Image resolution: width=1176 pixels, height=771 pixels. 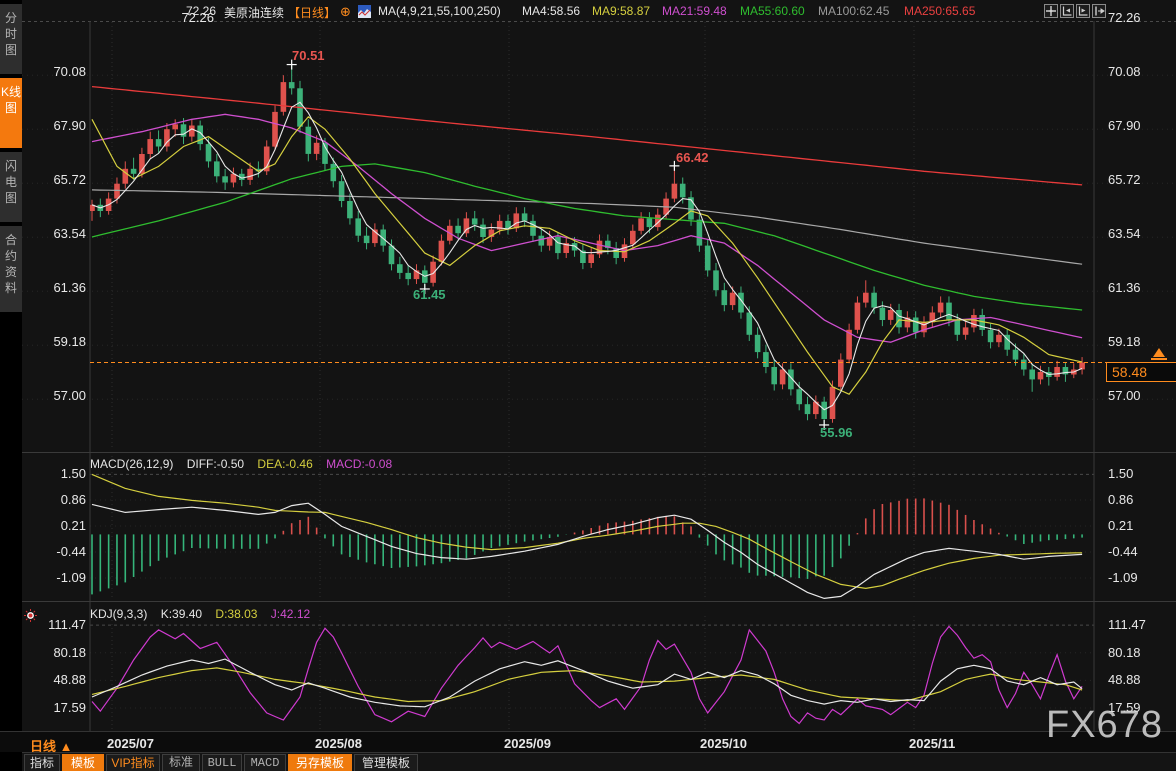 What do you see at coordinates (359, 464) in the screenshot?
I see `macd-macd-value: MACD:-0.08` at bounding box center [359, 464].